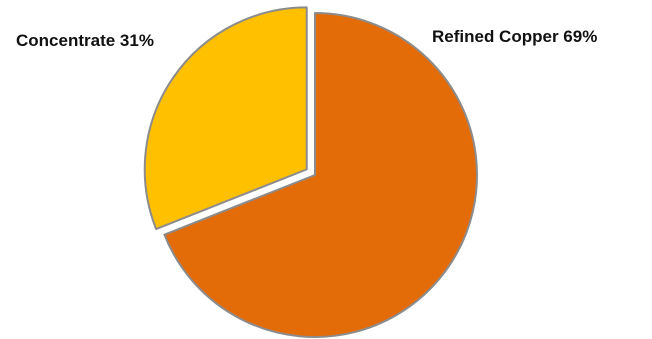 This screenshot has height=339, width=652. What do you see at coordinates (514, 36) in the screenshot?
I see `slice-label-refined-copper: Refined Copper 69%` at bounding box center [514, 36].